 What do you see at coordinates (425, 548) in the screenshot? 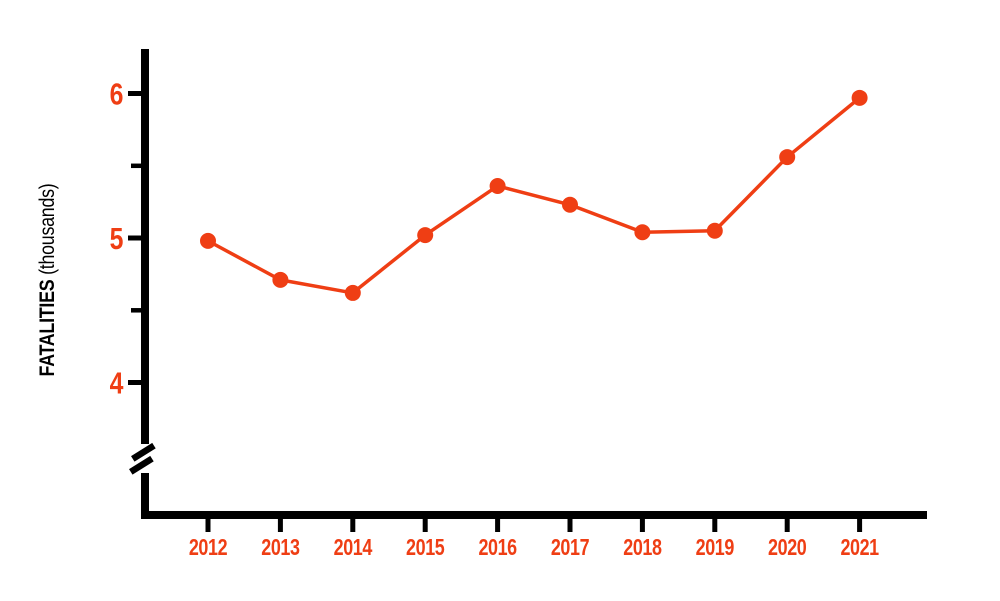
I see `x-tick-label: 2015` at bounding box center [425, 548].